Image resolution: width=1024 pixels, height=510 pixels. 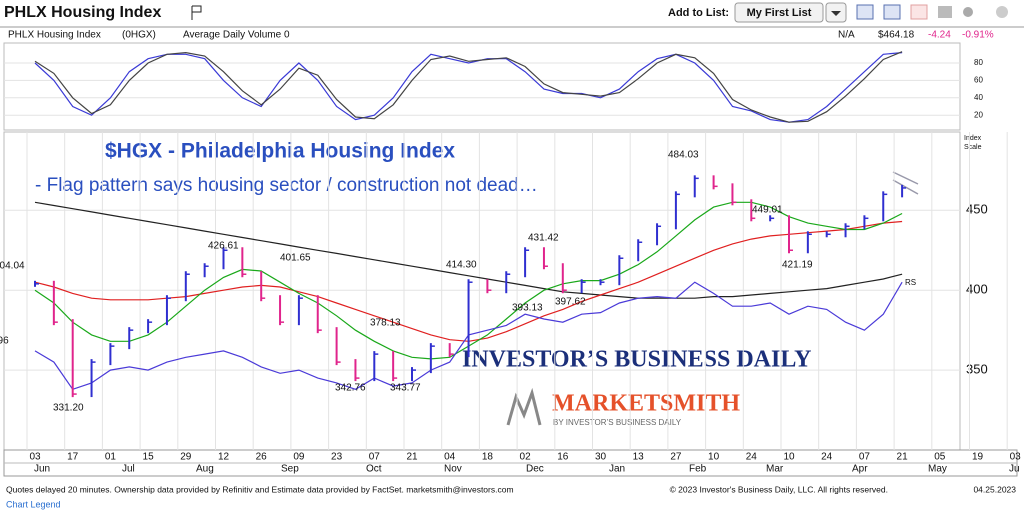 I want to click on rs-label: RS, so click(x=910, y=282).